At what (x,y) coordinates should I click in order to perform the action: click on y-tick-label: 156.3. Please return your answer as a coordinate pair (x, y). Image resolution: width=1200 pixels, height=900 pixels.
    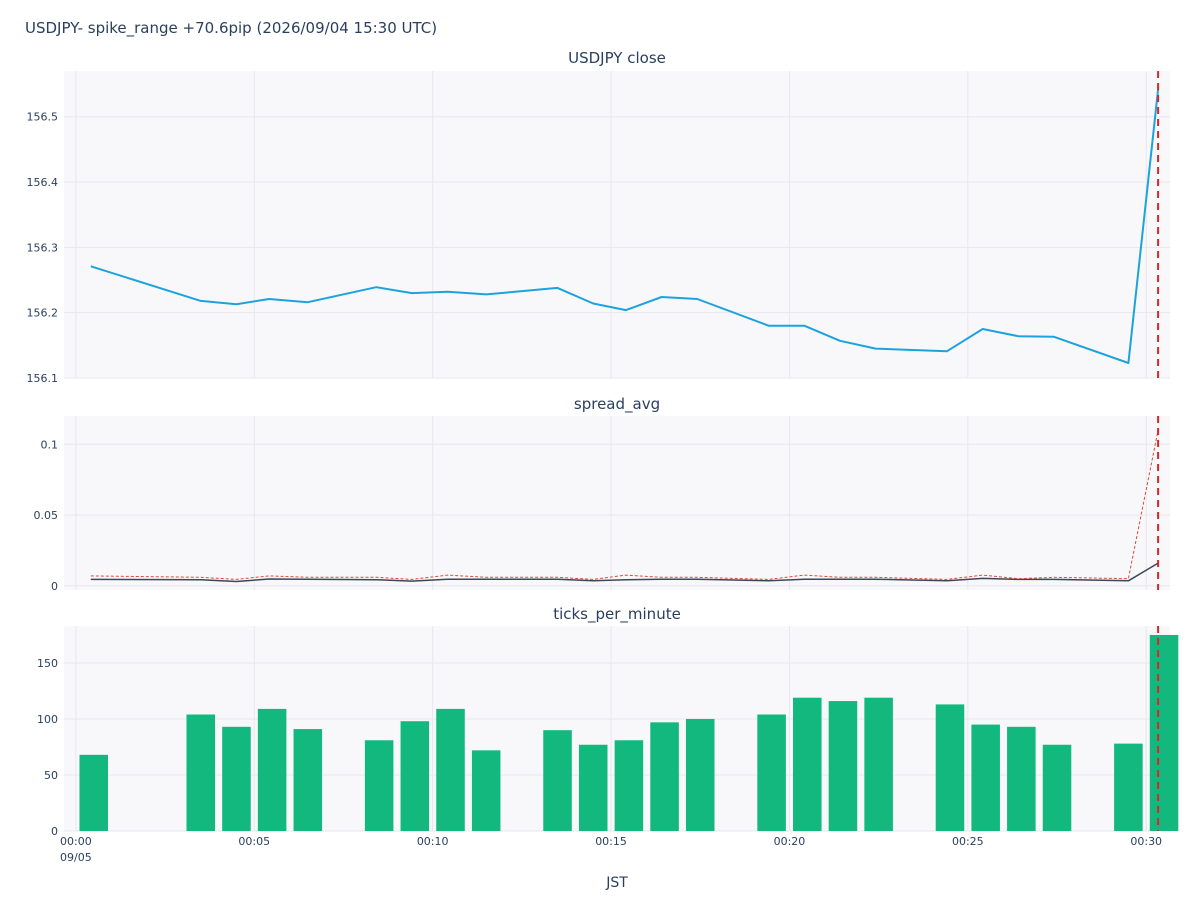
    Looking at the image, I should click on (43, 247).